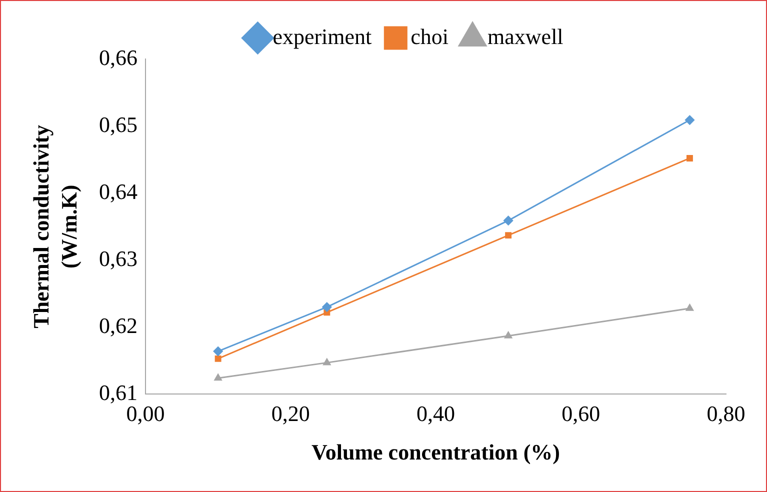 The image size is (767, 492). What do you see at coordinates (290, 413) in the screenshot?
I see `x-tick-label: 0,20` at bounding box center [290, 413].